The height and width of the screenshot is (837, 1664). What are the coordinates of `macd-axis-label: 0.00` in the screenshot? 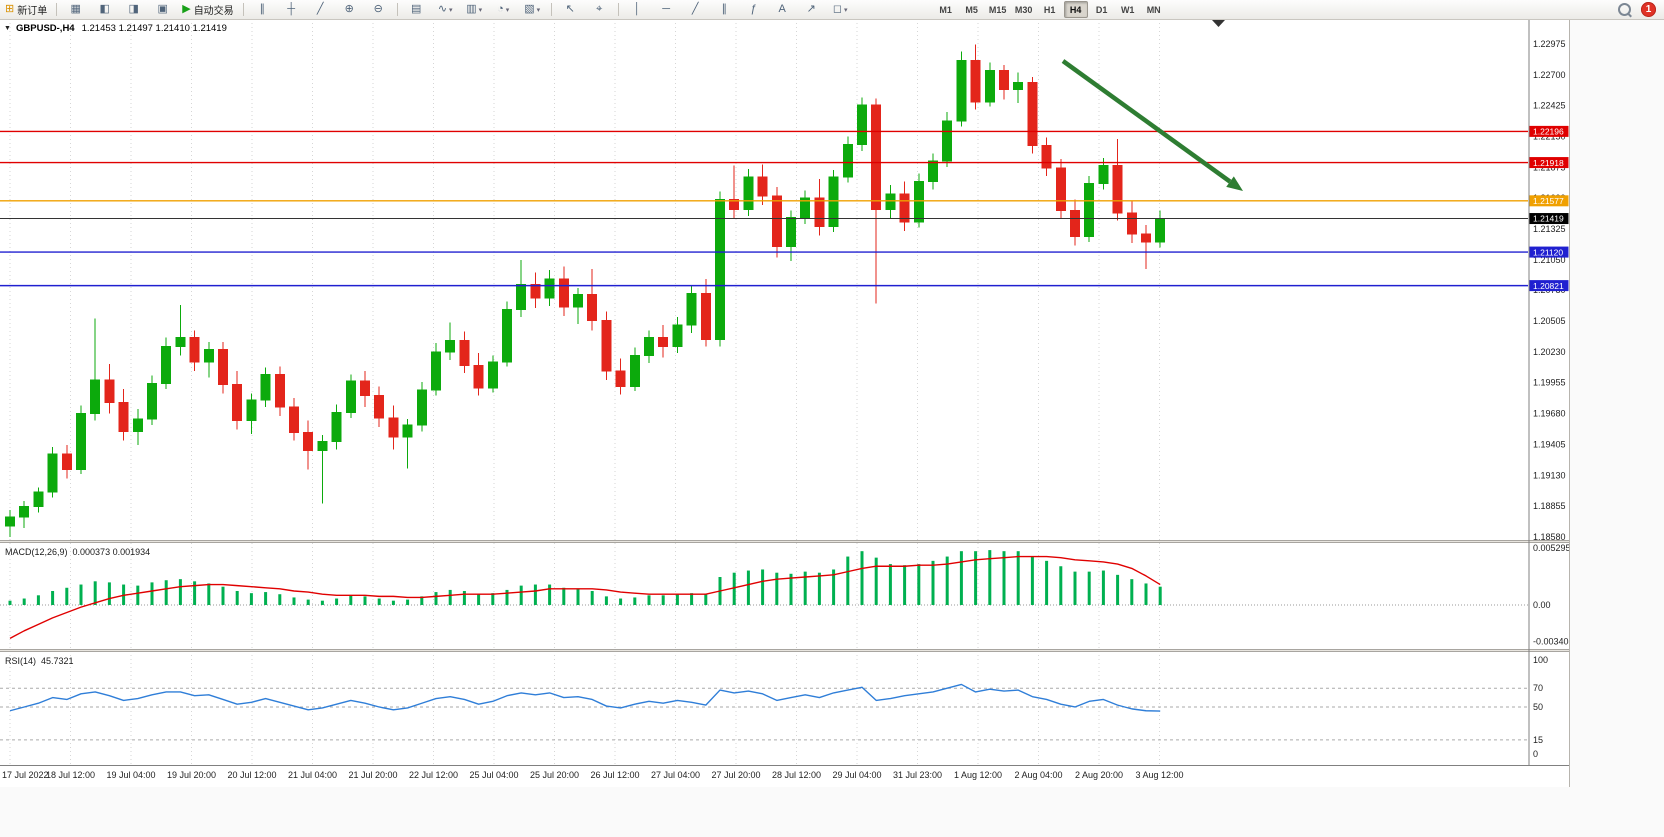 It's located at (1542, 605).